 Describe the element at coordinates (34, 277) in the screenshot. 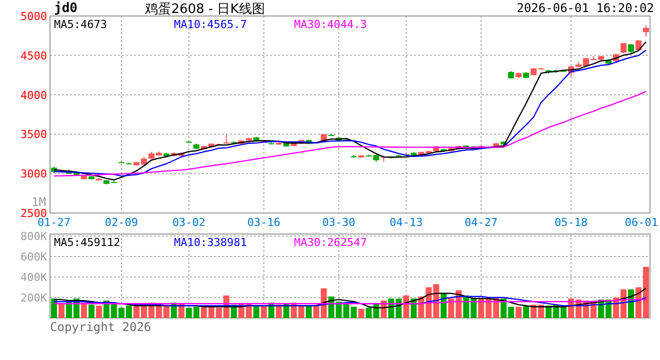

I see `y-tick-label: 400K` at that location.